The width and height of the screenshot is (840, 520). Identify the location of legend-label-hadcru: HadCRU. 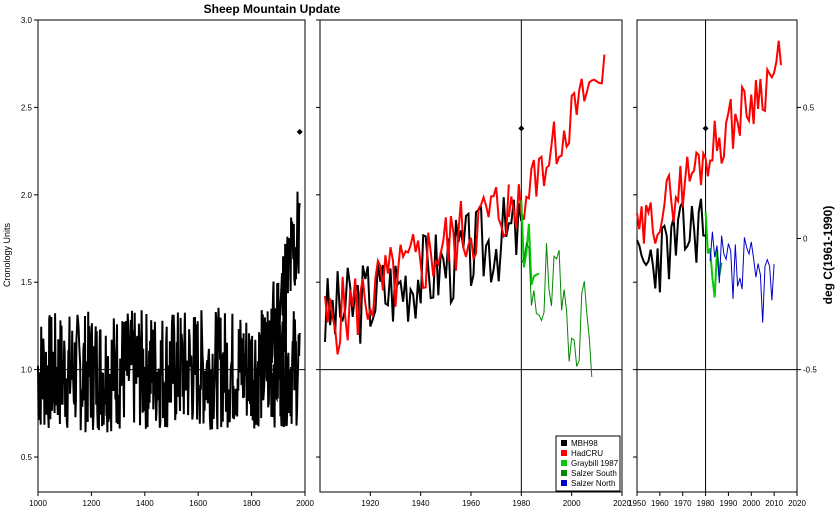
(587, 453).